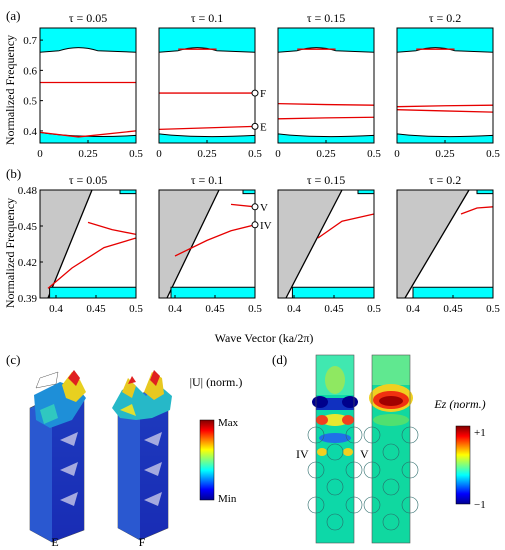  What do you see at coordinates (364, 454) in the screenshot?
I see `field-v-label: V` at bounding box center [364, 454].